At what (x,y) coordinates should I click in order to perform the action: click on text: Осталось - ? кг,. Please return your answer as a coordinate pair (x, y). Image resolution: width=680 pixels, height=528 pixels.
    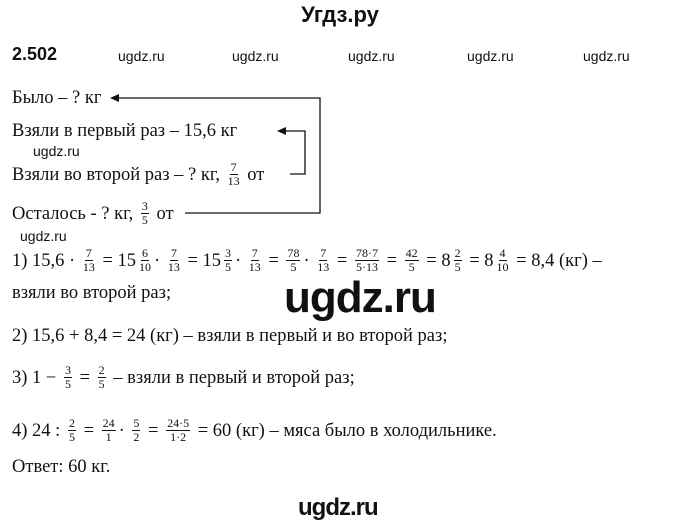
    Looking at the image, I should click on (75, 213).